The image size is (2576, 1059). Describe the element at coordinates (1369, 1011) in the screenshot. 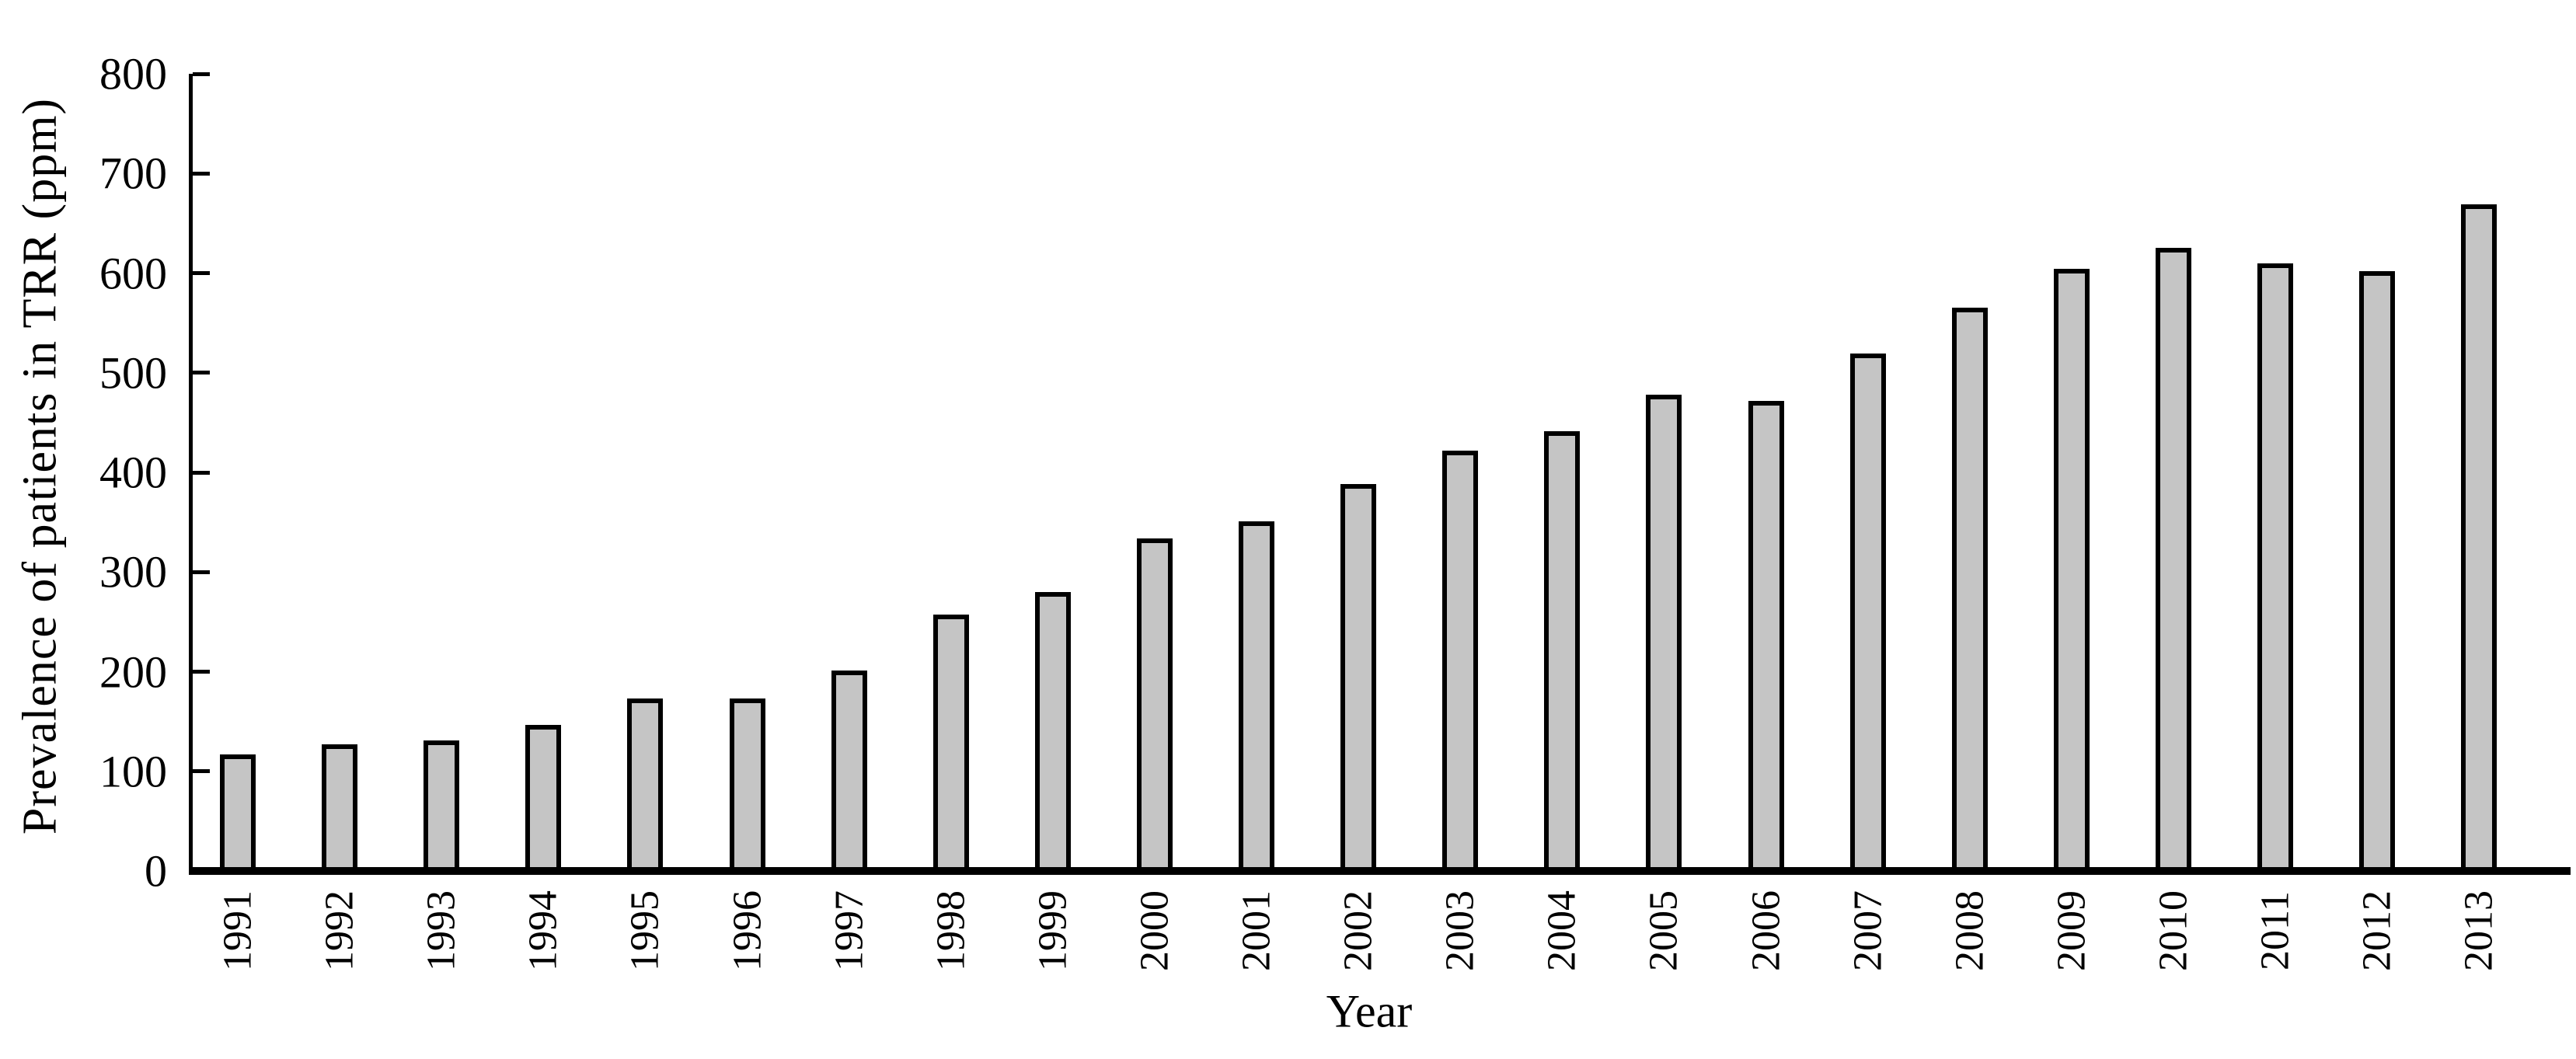

I see `x-axis-title: Year` at that location.